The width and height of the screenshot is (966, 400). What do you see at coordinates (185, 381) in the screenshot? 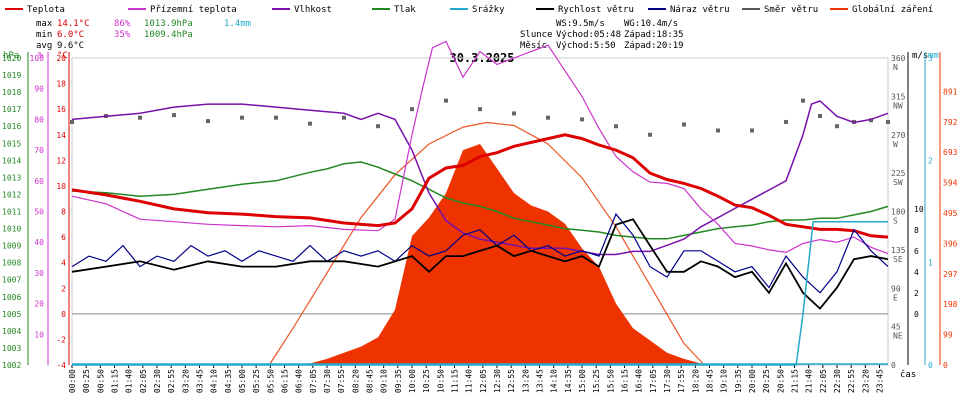
I see `x-tick-label: 03:20` at bounding box center [185, 381].